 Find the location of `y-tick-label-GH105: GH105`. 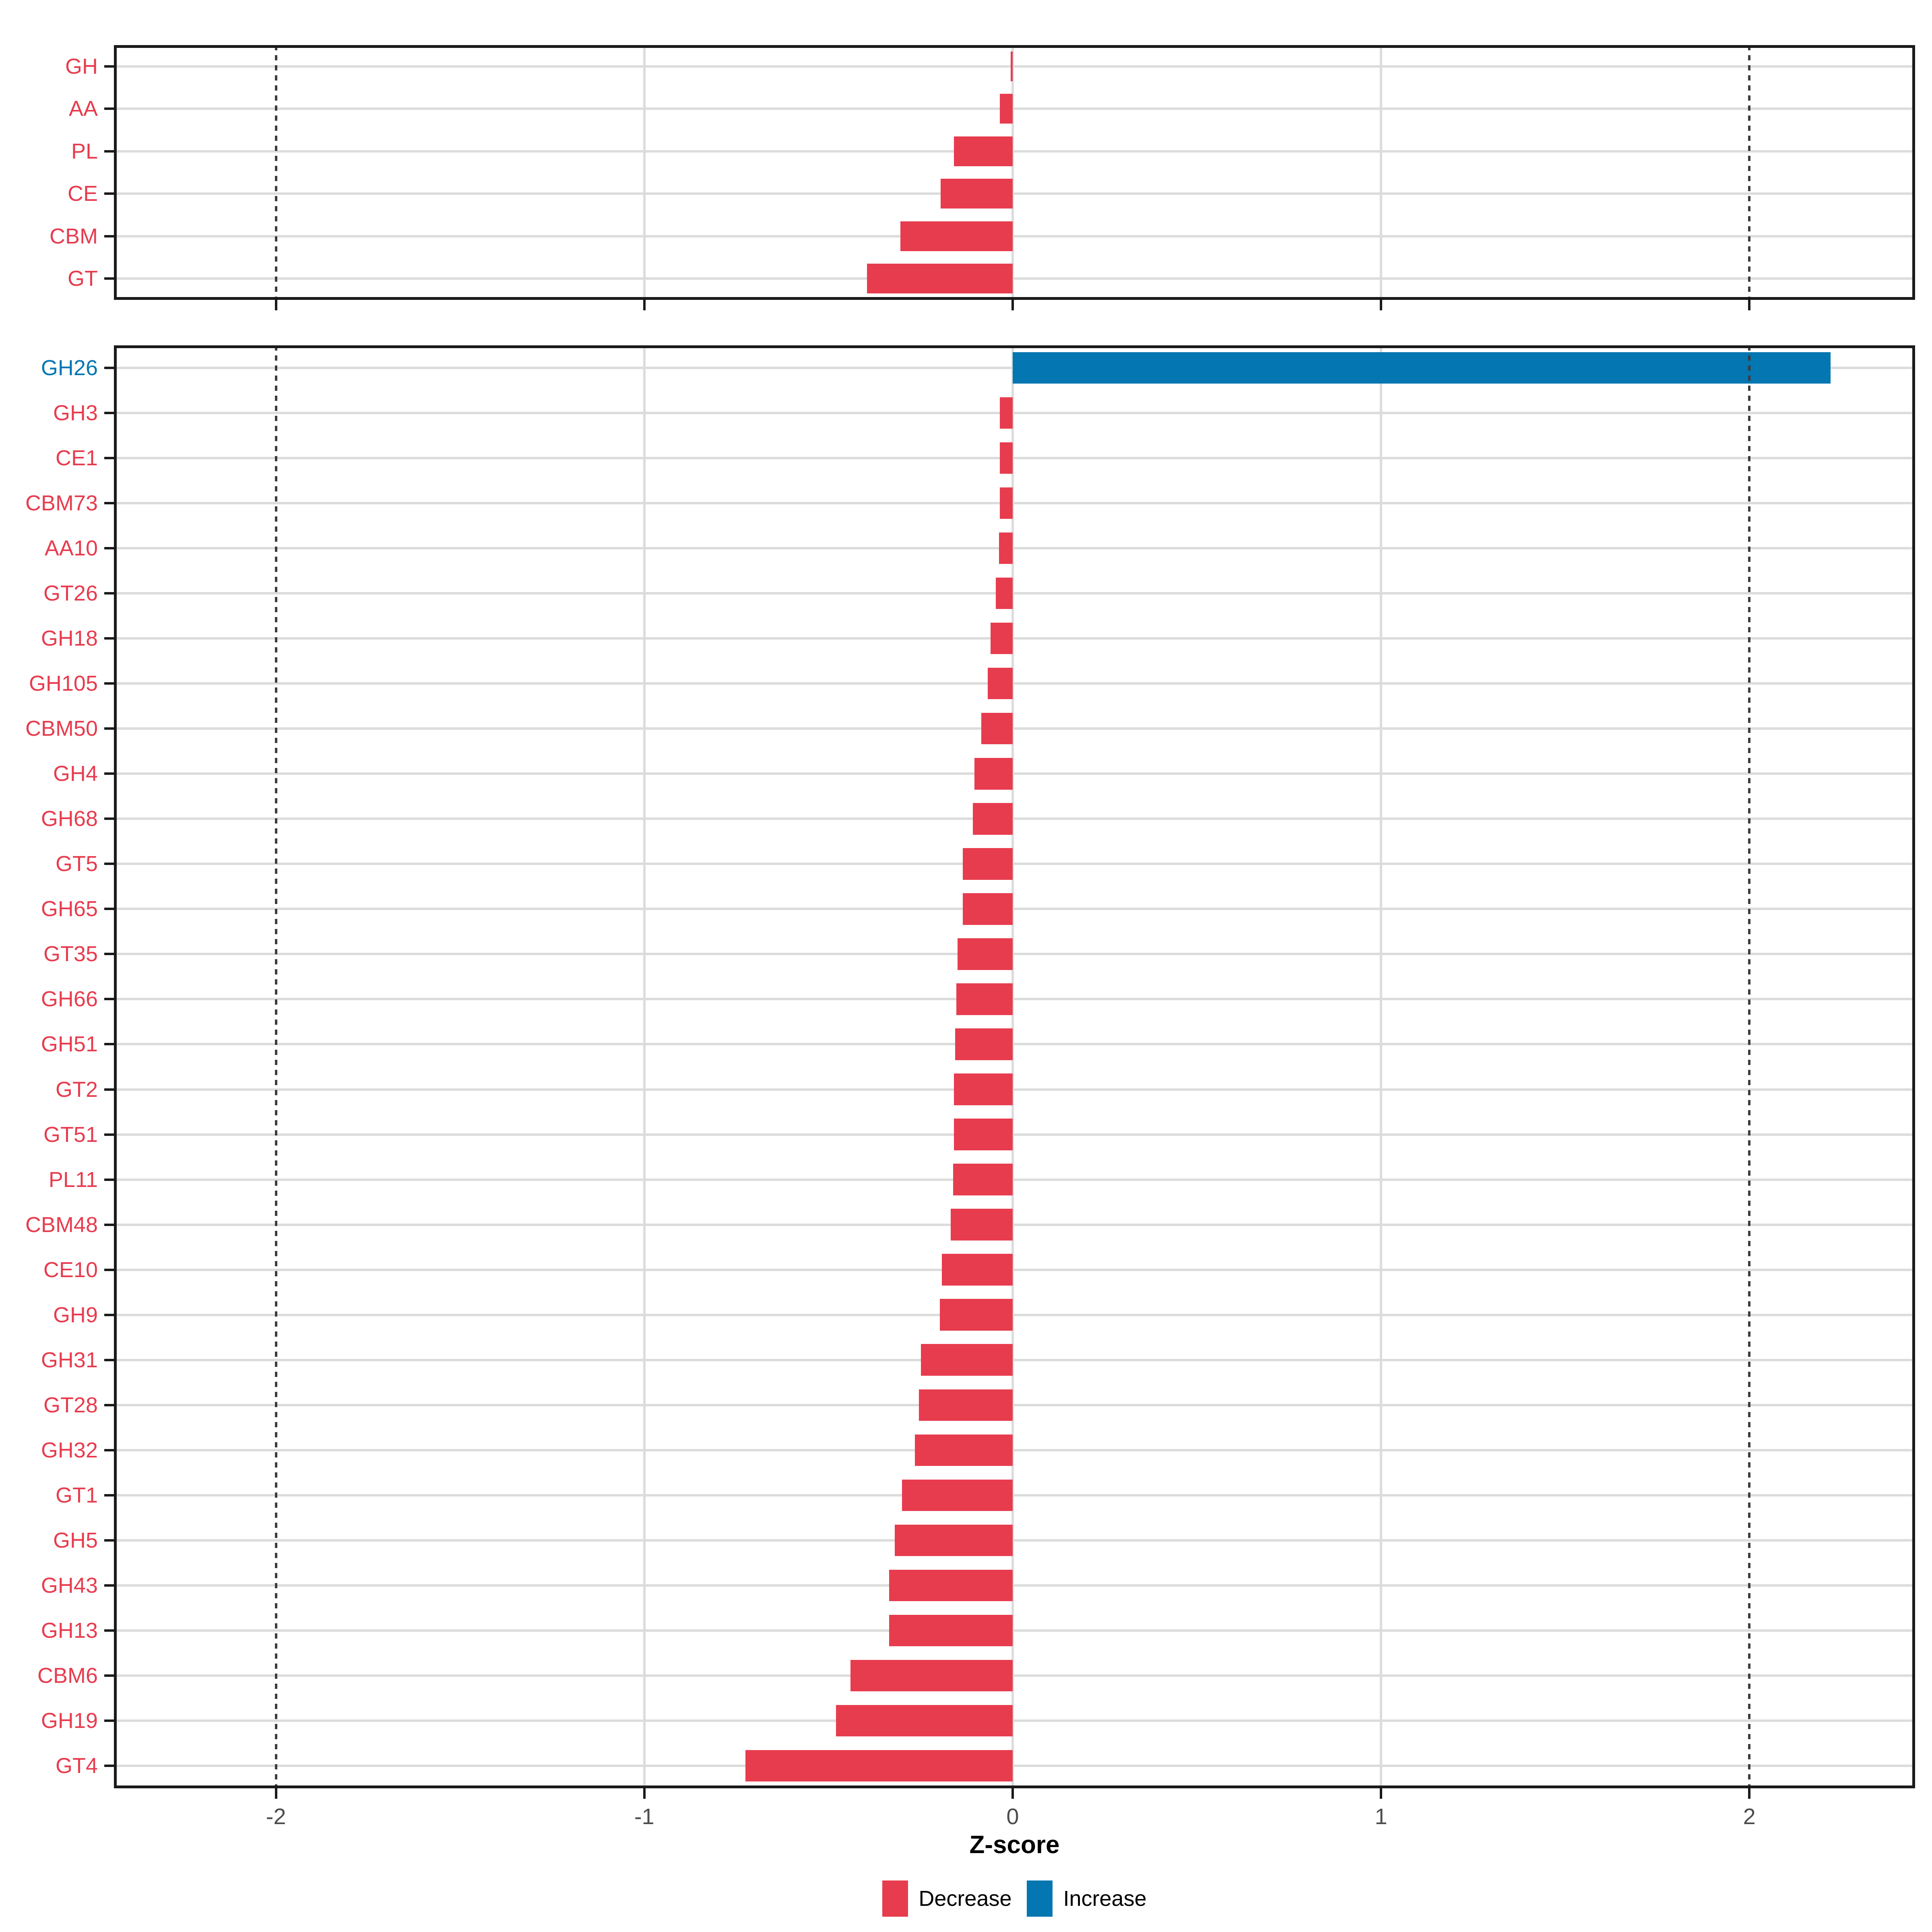

y-tick-label-GH105: GH105 is located at coordinates (63, 683).